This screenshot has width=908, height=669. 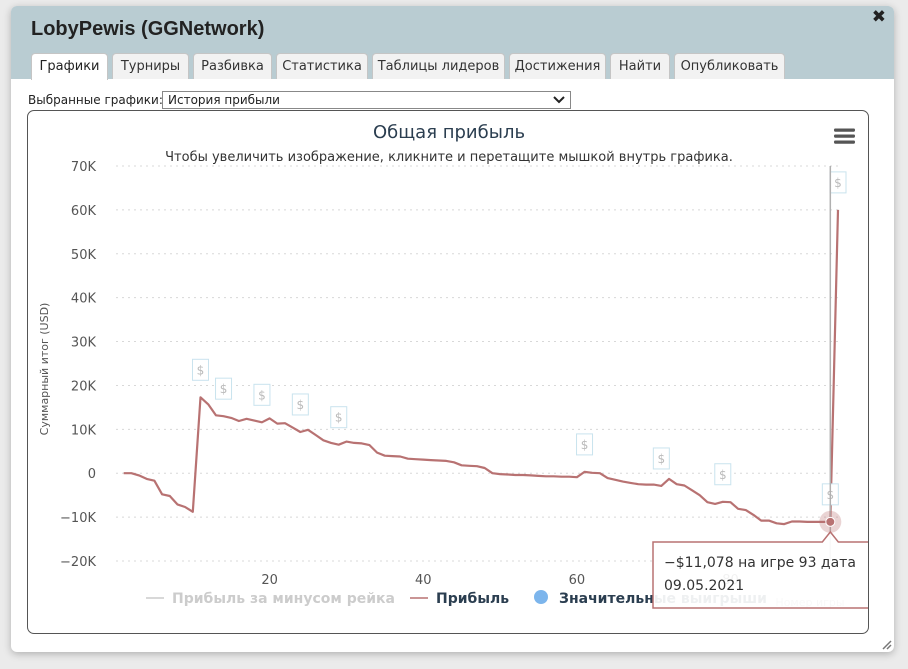 I want to click on y-tick-label: −20K, so click(x=78, y=562).